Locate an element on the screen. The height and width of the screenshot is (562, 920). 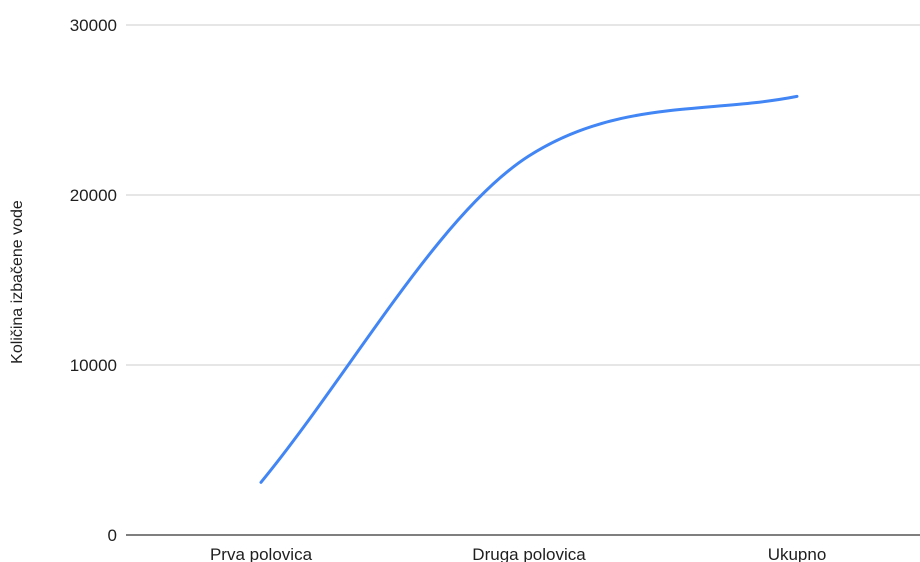
x-axis-tick-labels: Prva polovica Druga polovica Ukupno is located at coordinates (518, 553).